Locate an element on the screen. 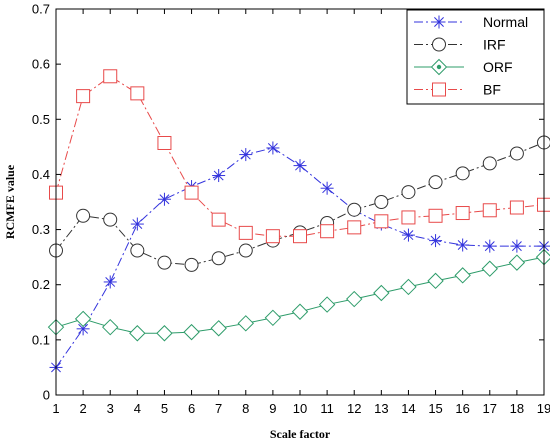 This screenshot has height=445, width=550. x-tick-label: 7 is located at coordinates (218, 408).